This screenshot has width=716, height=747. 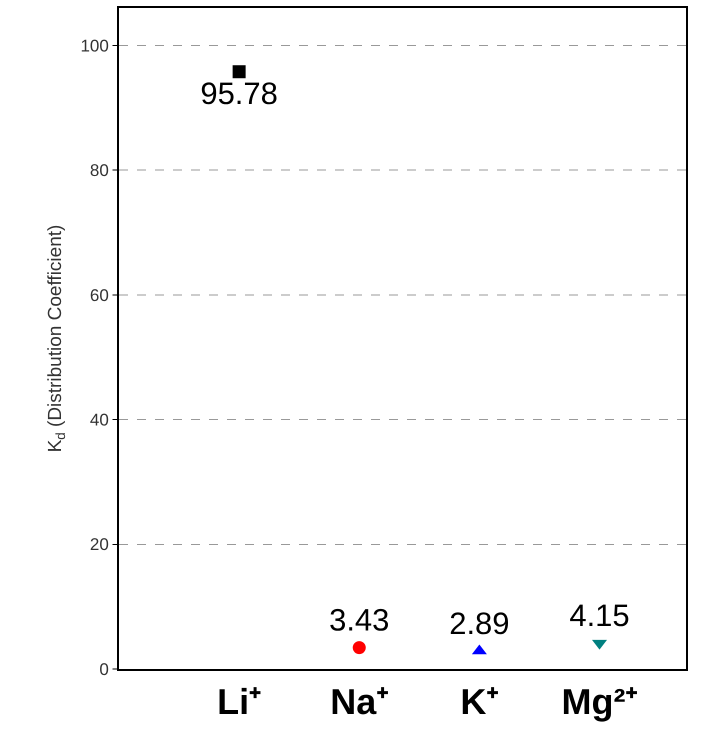 What do you see at coordinates (99, 544) in the screenshot?
I see `y-tick-label: 20` at bounding box center [99, 544].